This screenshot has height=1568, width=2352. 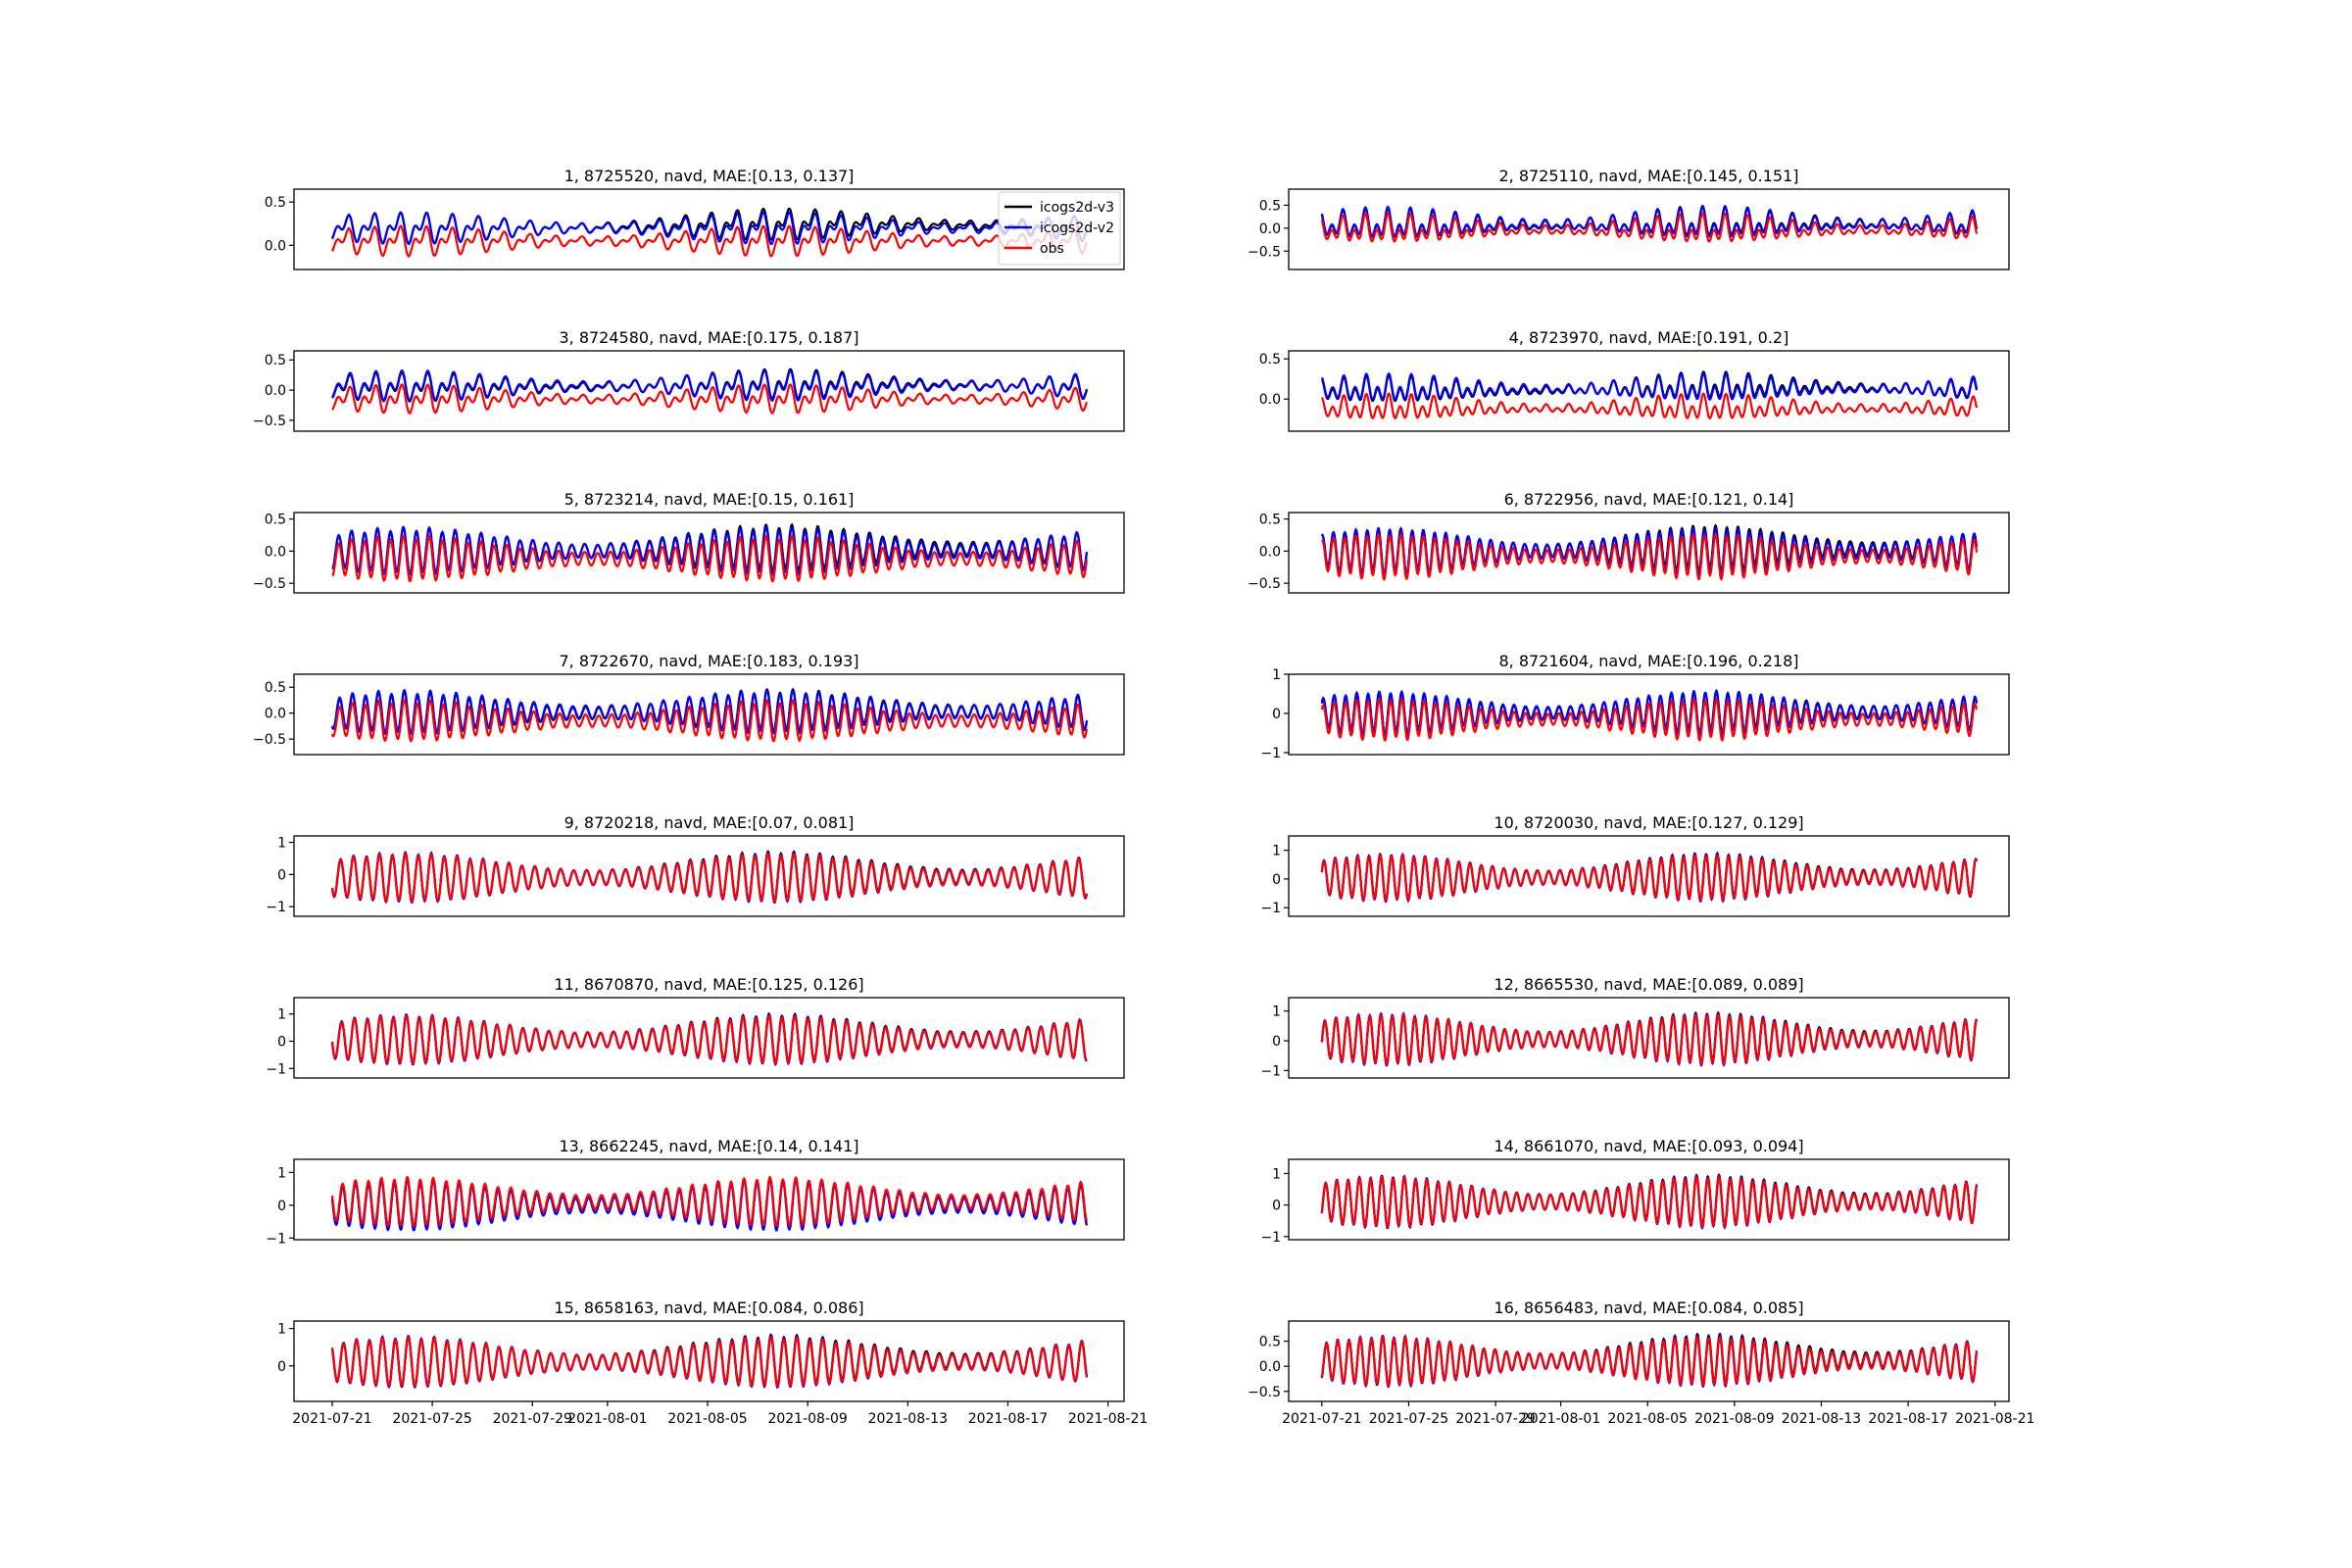 What do you see at coordinates (1648, 176) in the screenshot?
I see `panel-title: 2, 8725110, navd, MAE:[0.145, 0.151]` at bounding box center [1648, 176].